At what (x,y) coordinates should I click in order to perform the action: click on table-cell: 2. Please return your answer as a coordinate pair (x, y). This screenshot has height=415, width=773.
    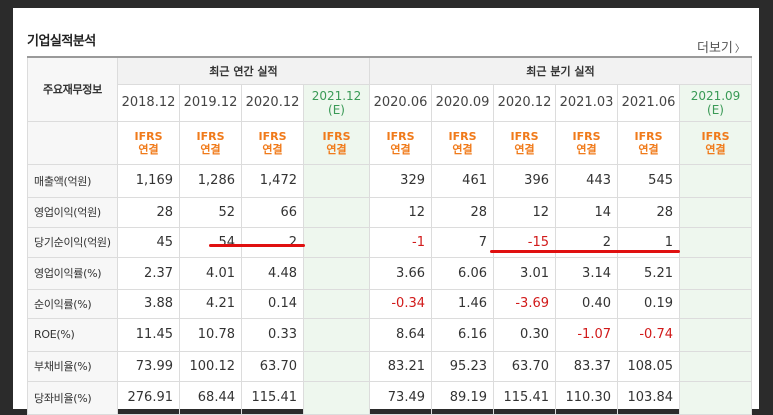
    Looking at the image, I should click on (272, 242).